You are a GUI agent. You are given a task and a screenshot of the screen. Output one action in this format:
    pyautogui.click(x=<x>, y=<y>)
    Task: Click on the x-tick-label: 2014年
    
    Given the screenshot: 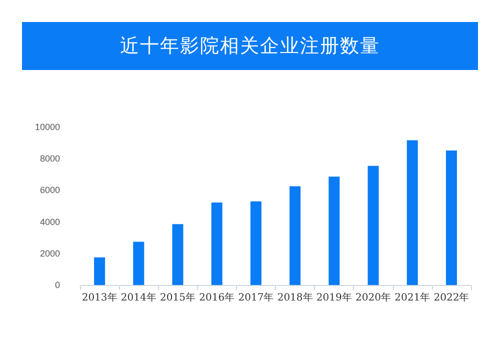 What is the action you would take?
    pyautogui.click(x=138, y=298)
    